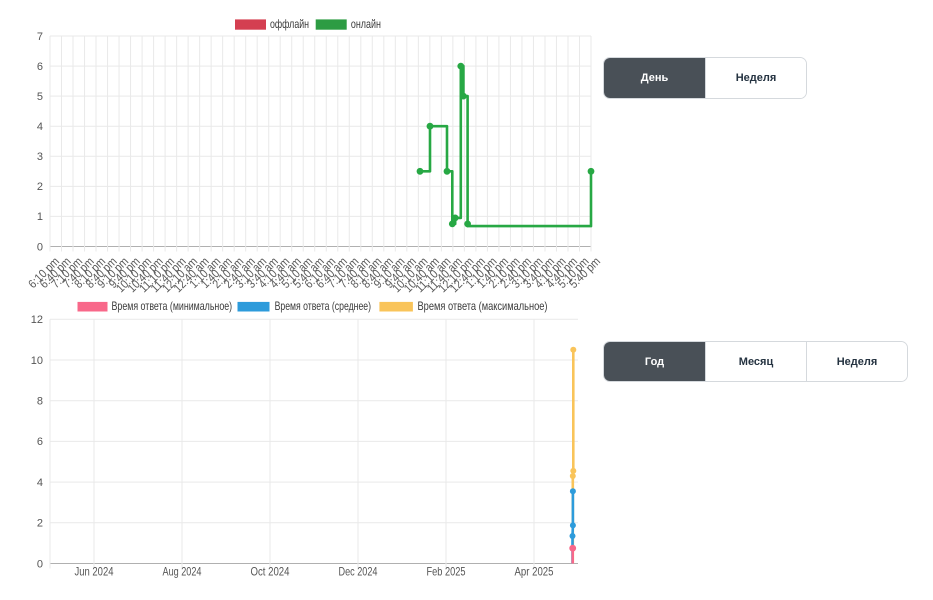  Describe the element at coordinates (323, 306) in the screenshot. I see `svg-text: Время ответа (среднее)` at that location.